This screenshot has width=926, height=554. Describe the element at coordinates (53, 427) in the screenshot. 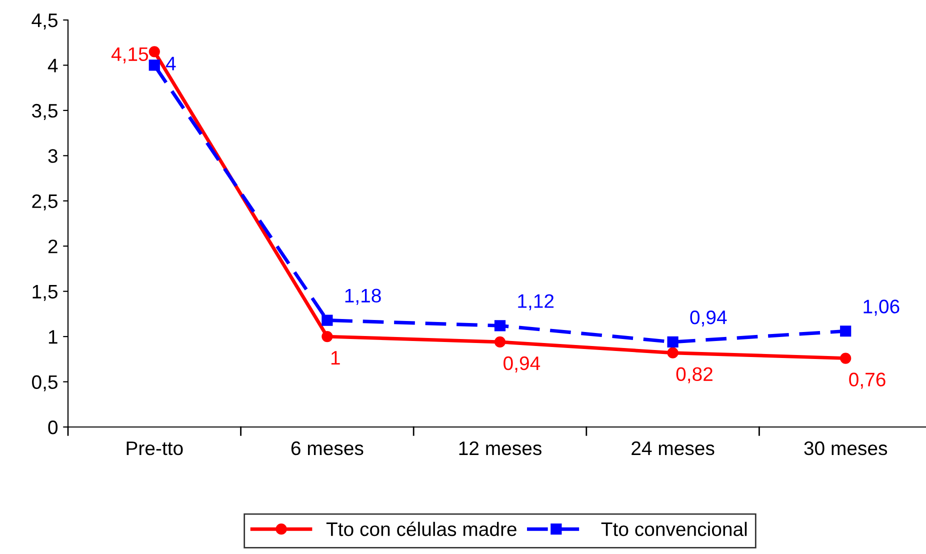

I see `y-tick-label: 0` at that location.